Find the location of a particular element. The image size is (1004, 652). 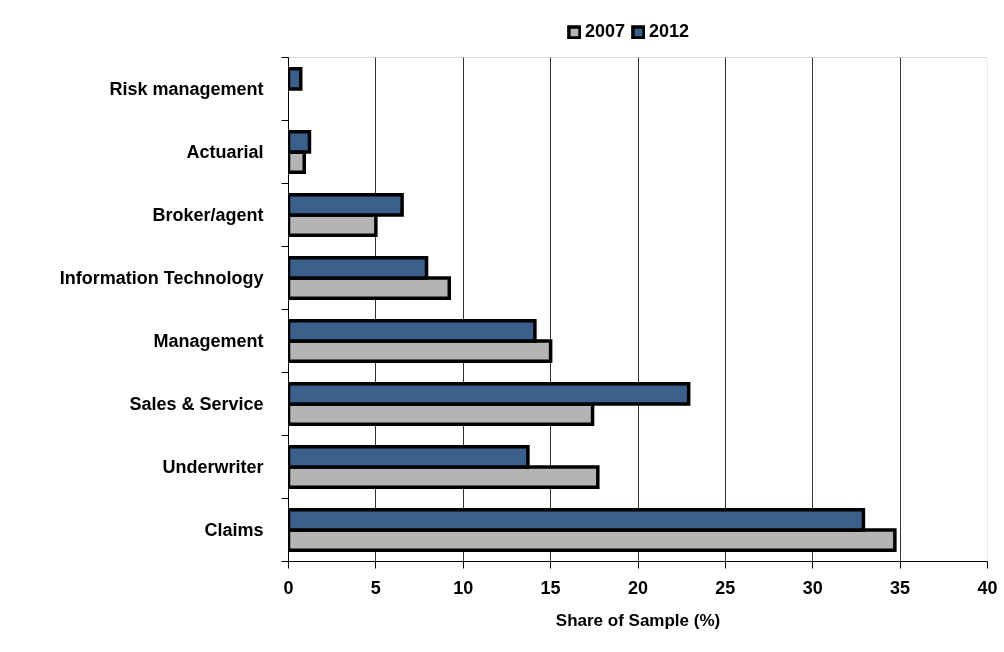

x-tick-label: 15 is located at coordinates (550, 587).